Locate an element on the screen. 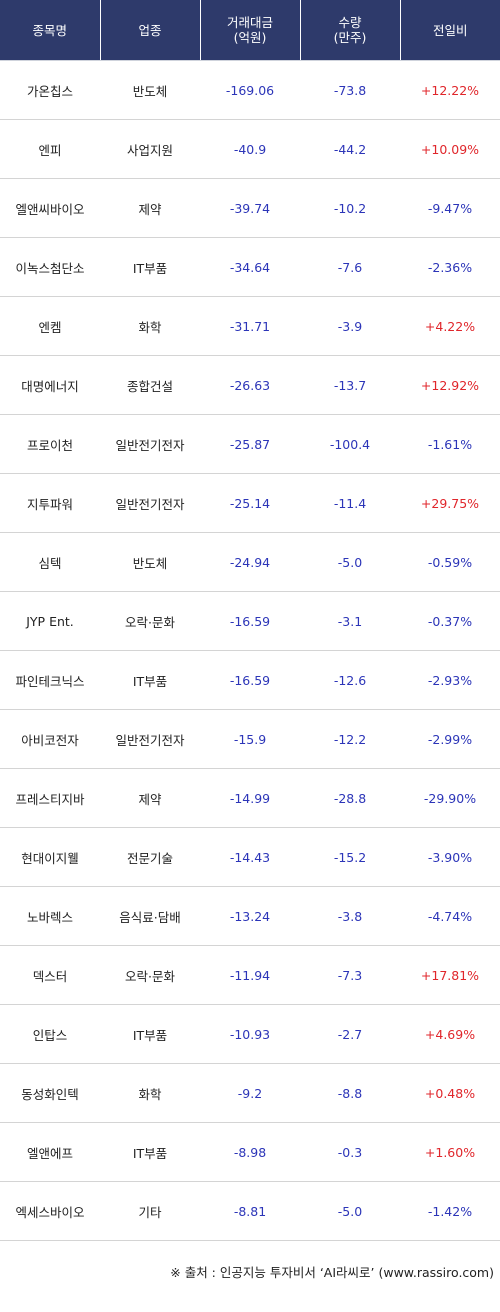 This screenshot has height=1312, width=500. cell-volume: -2.7 is located at coordinates (350, 1034).